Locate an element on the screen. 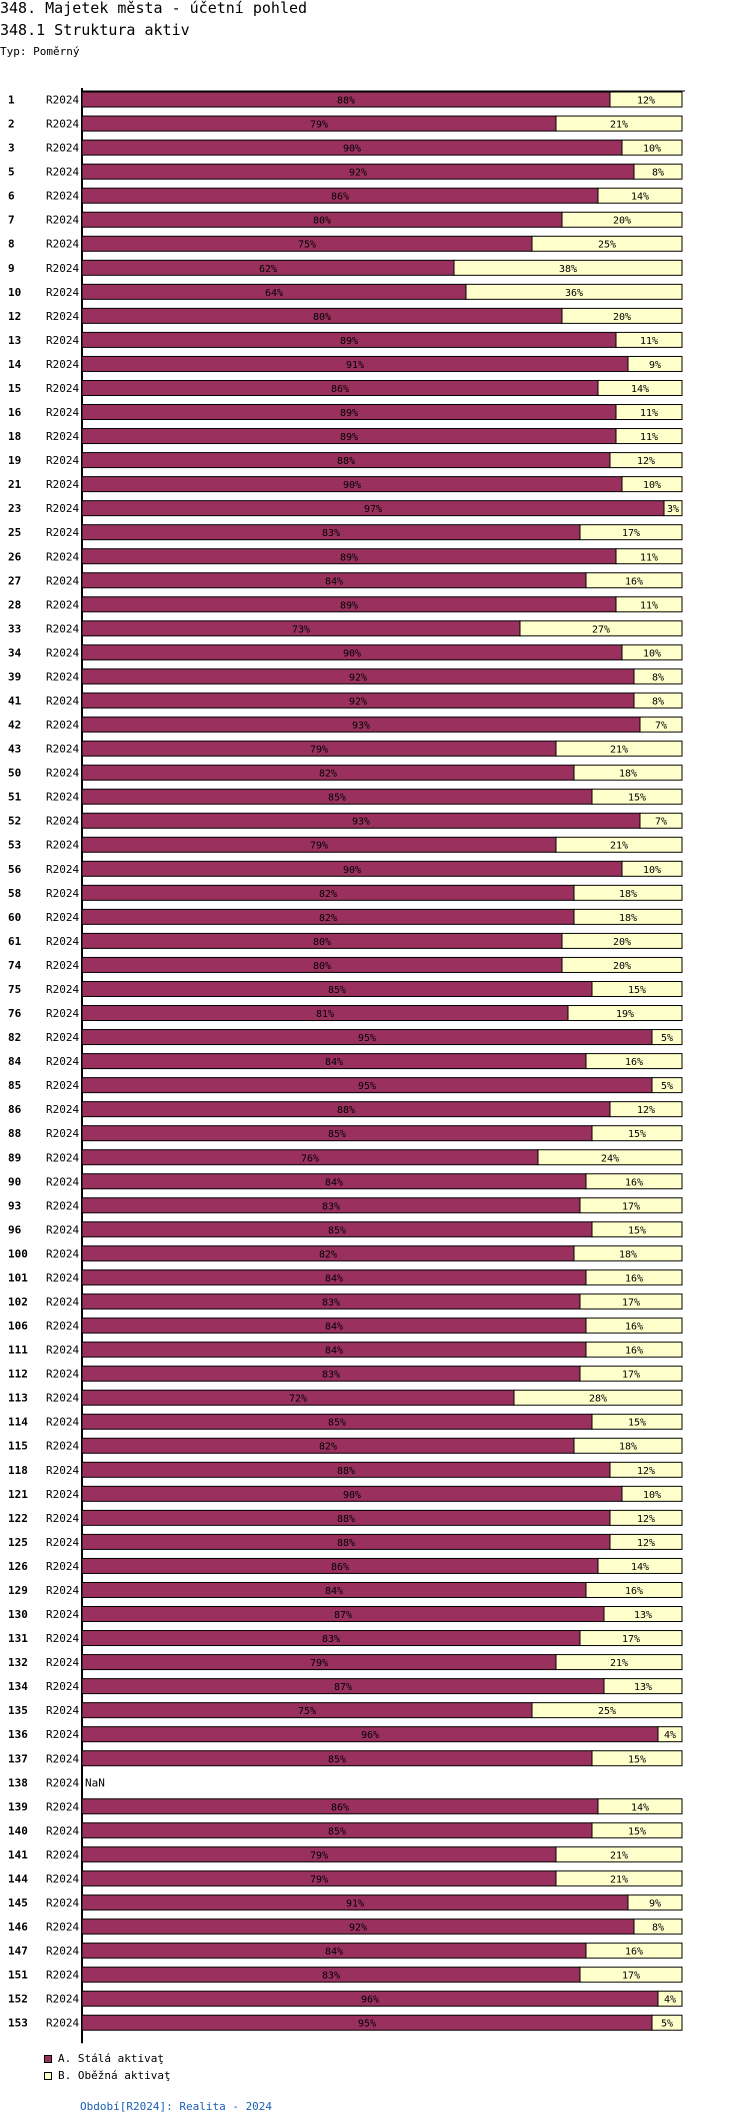  data-label-b: 9% is located at coordinates (655, 1904).